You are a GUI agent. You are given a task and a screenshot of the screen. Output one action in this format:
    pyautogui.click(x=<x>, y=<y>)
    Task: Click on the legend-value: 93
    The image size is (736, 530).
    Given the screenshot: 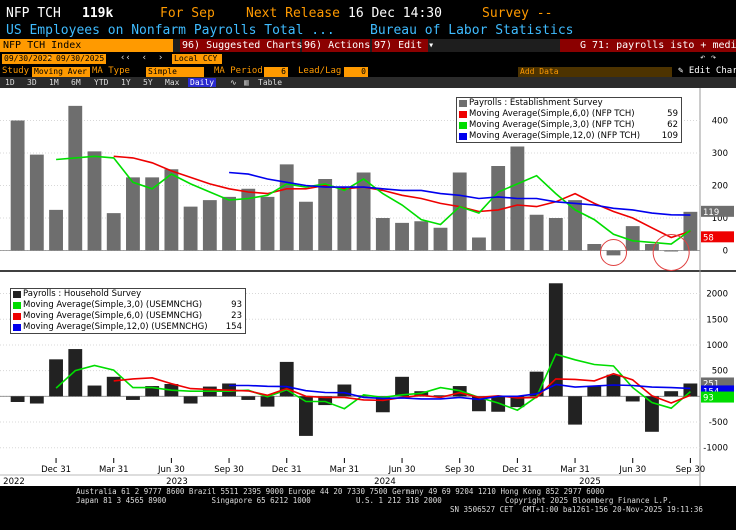 What is the action you would take?
    pyautogui.click(x=236, y=305)
    